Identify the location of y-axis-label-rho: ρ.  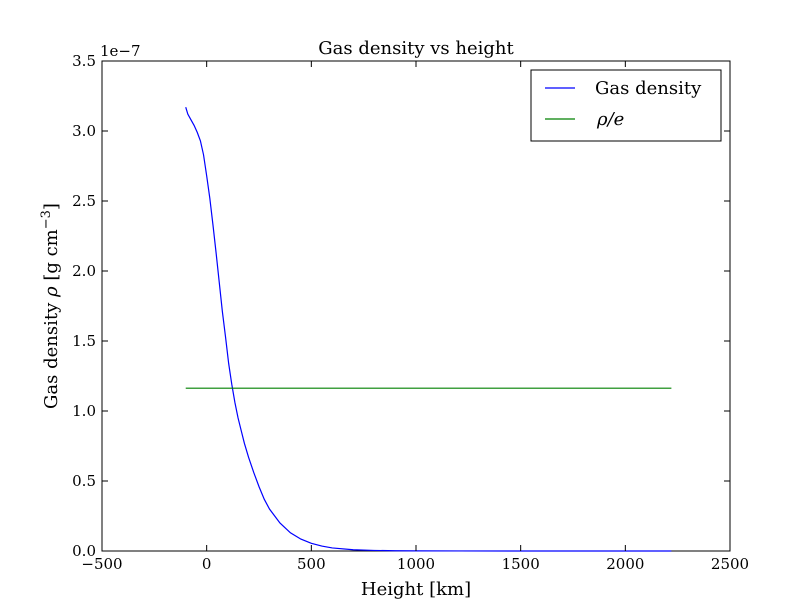
(51, 292).